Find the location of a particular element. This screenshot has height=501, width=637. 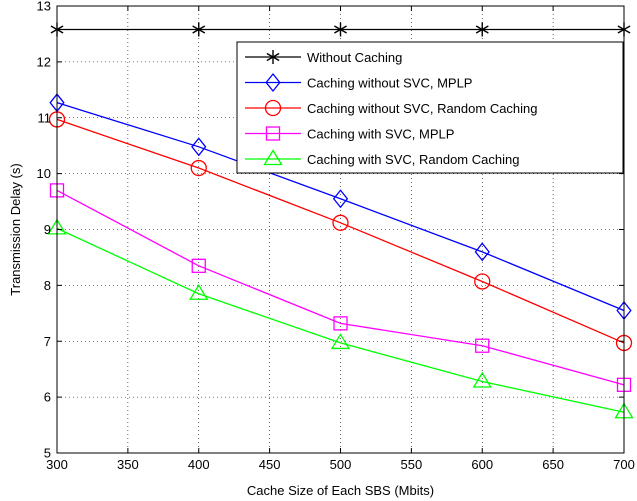

legend-label: Caching with SVC, Random Caching is located at coordinates (413, 159).